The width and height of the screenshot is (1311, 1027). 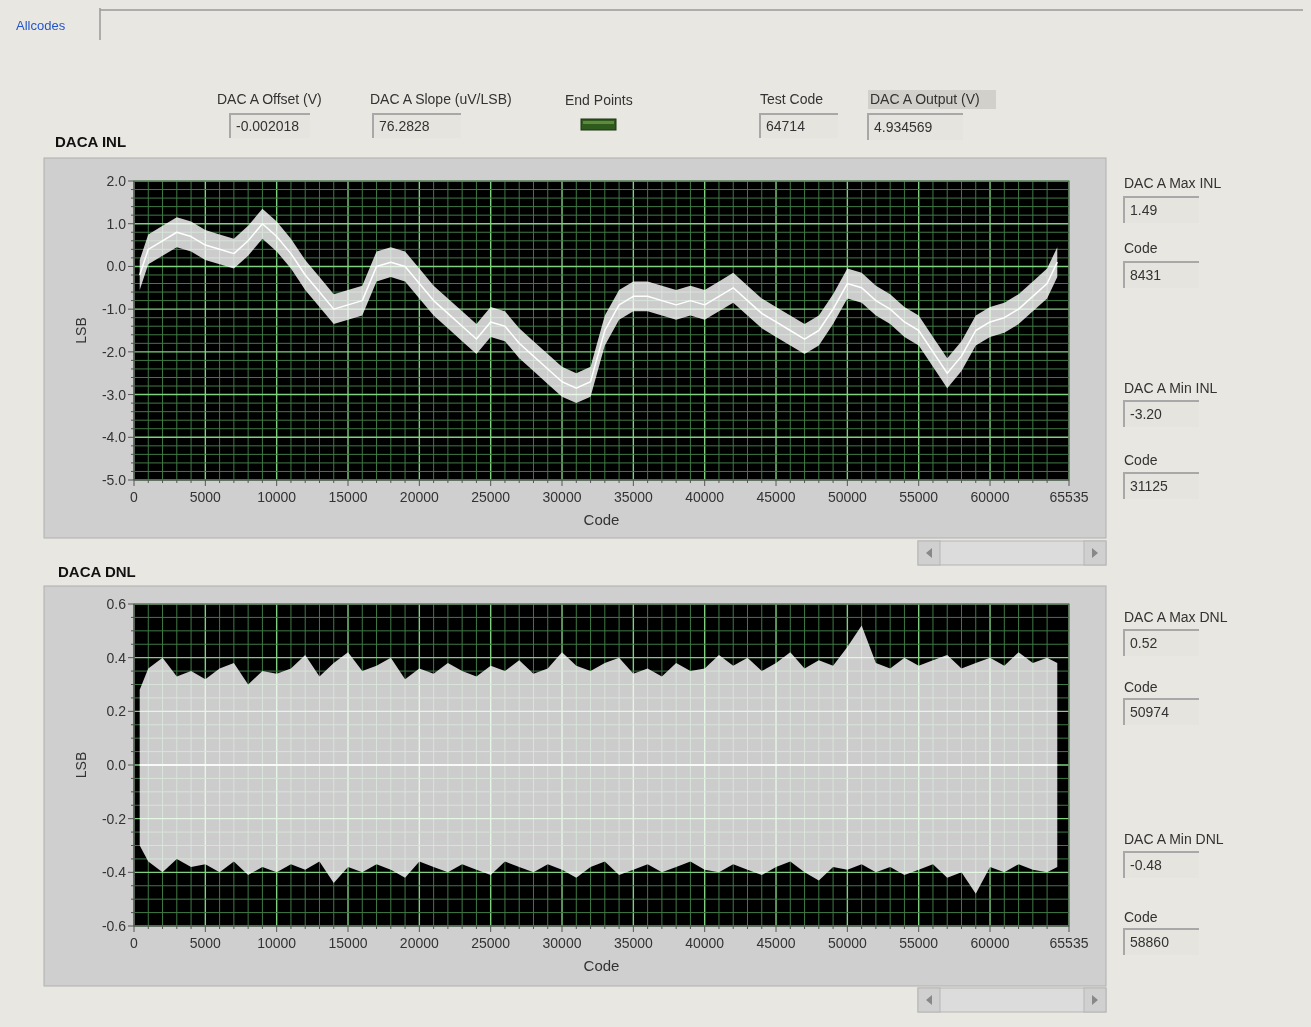 What do you see at coordinates (116, 604) in the screenshot?
I see `y-tick-label: 0.6` at bounding box center [116, 604].